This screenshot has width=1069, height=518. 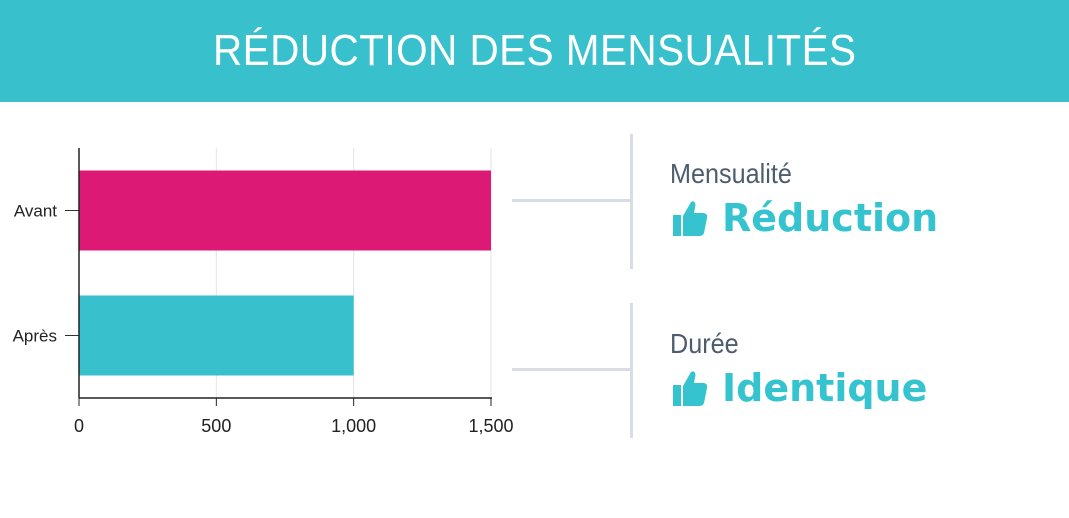 What do you see at coordinates (35, 211) in the screenshot?
I see `y-tick-label: Avant` at bounding box center [35, 211].